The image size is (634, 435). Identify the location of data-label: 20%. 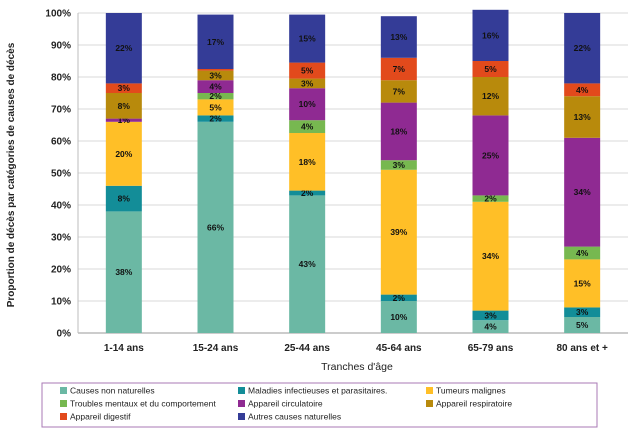
(123, 154).